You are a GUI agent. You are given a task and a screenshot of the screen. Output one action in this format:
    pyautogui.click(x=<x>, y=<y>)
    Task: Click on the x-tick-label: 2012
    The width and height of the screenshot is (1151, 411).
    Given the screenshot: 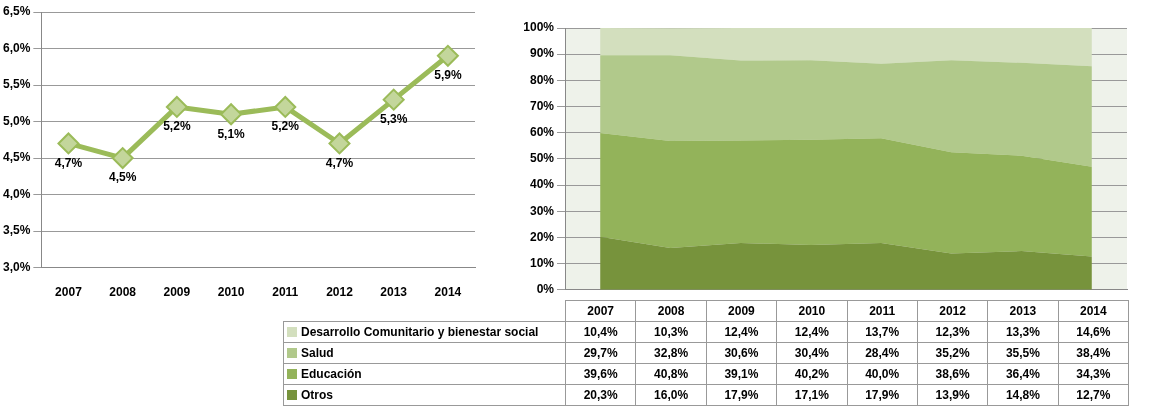 What is the action you would take?
    pyautogui.click(x=340, y=292)
    